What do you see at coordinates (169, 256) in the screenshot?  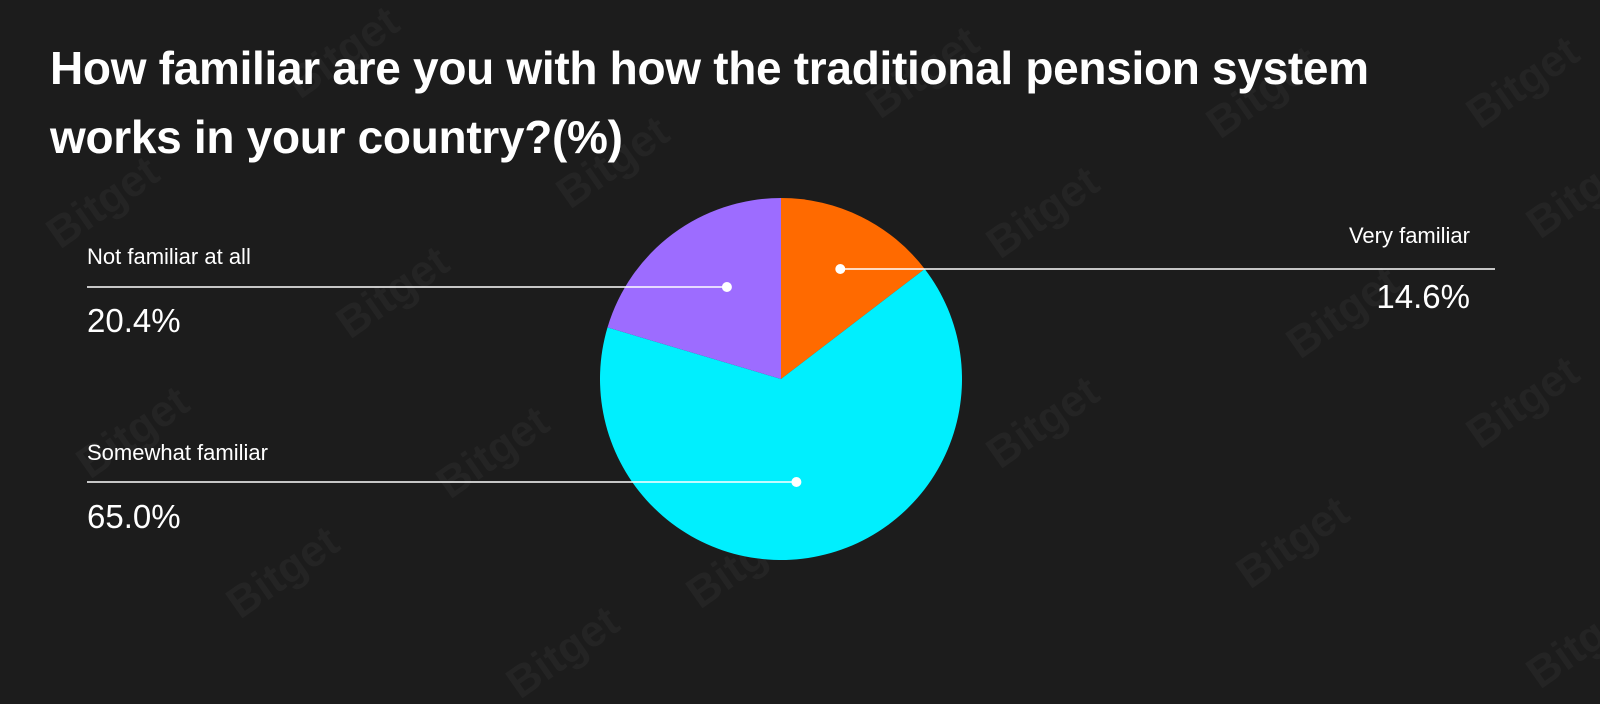 I see `slice-label-not-familiar-at-all: Not familiar at all` at bounding box center [169, 256].